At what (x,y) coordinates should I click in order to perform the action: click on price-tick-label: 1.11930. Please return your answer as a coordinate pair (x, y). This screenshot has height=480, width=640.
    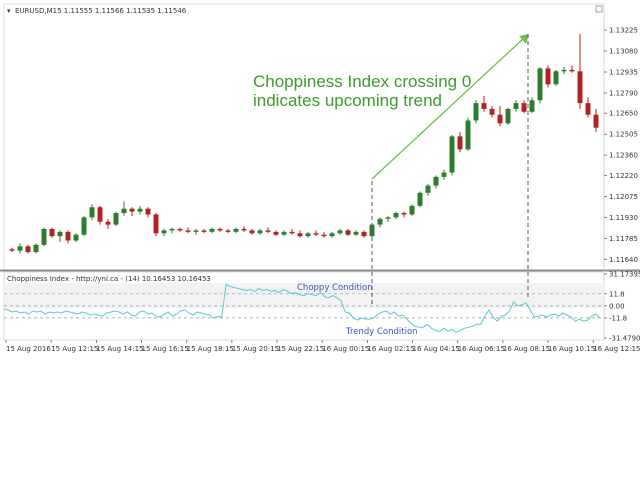
    Looking at the image, I should click on (623, 218).